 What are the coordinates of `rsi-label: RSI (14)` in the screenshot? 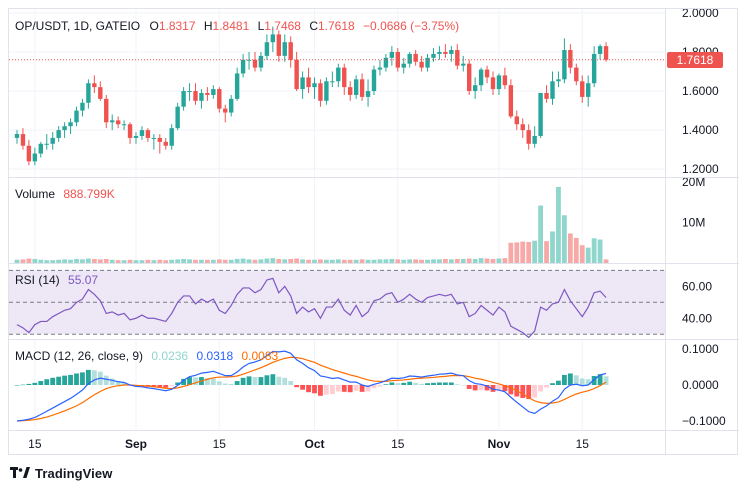 It's located at (37, 280).